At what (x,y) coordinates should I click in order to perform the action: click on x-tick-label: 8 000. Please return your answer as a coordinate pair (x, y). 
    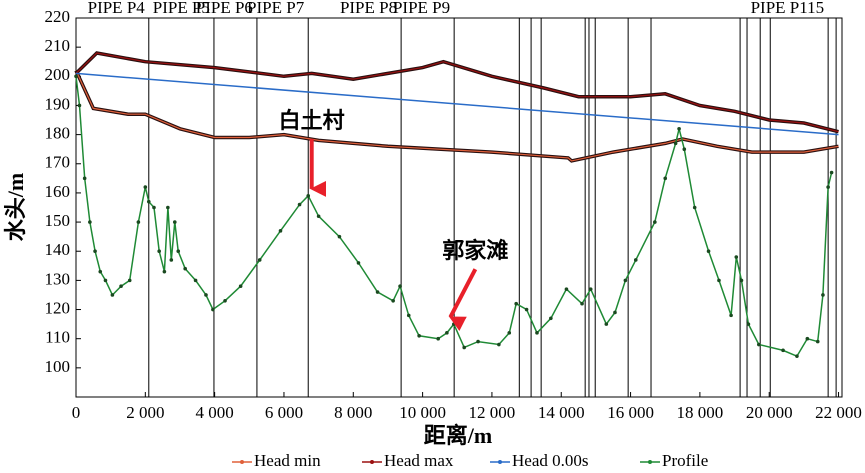
    Looking at the image, I should click on (353, 412).